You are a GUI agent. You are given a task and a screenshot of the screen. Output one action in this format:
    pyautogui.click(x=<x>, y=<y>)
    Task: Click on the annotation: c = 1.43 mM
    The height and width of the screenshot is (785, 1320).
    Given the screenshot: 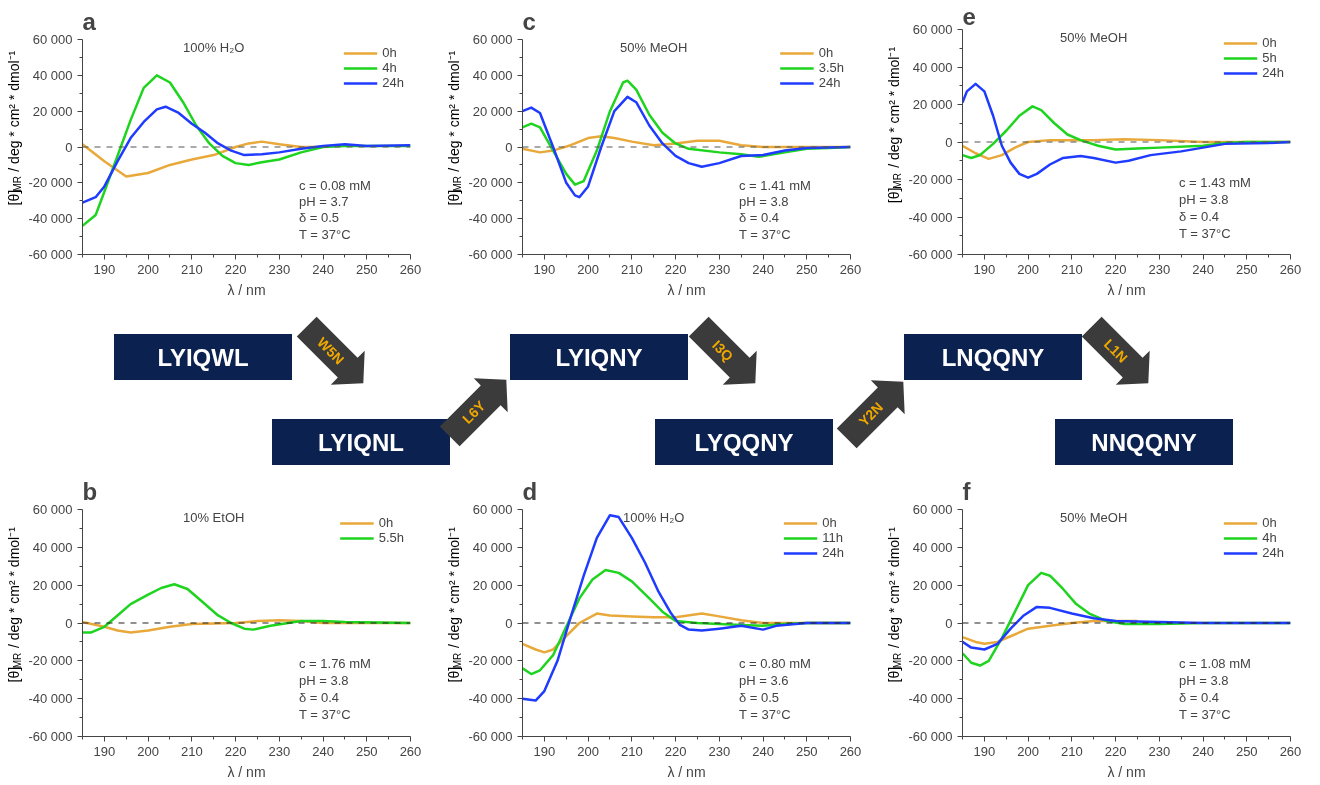 What is the action you would take?
    pyautogui.click(x=1214, y=182)
    